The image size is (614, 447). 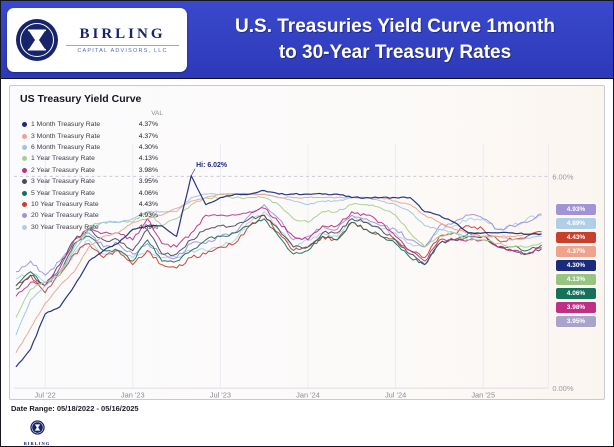 I want to click on legend-item: 6 Month Treasury Rate 4.30%, so click(x=92, y=147).